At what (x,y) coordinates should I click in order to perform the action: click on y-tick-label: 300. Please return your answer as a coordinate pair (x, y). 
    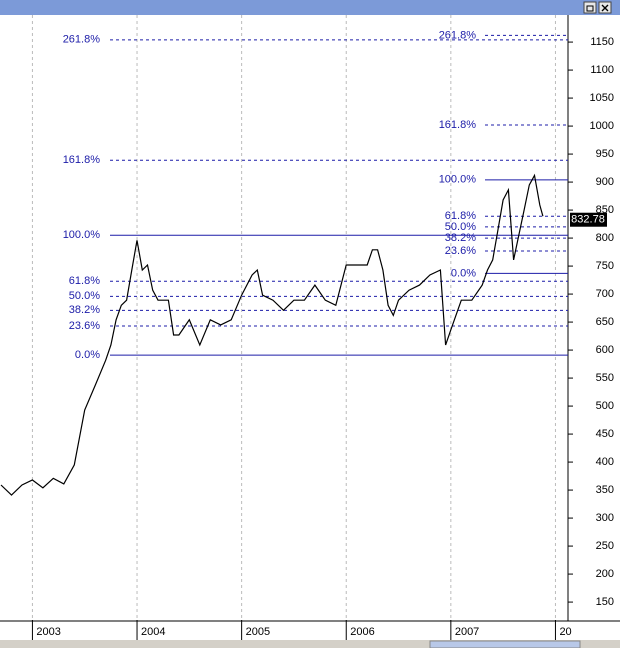
    Looking at the image, I should click on (605, 518).